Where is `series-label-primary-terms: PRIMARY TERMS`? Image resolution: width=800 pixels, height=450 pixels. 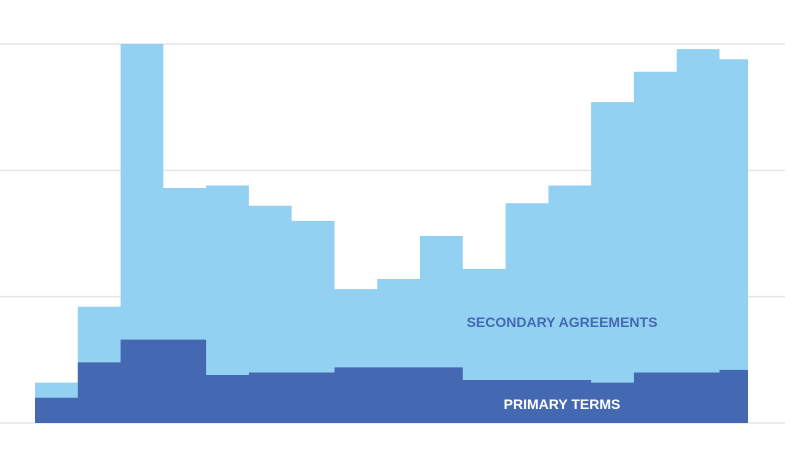
series-label-primary-terms: PRIMARY TERMS is located at coordinates (562, 404).